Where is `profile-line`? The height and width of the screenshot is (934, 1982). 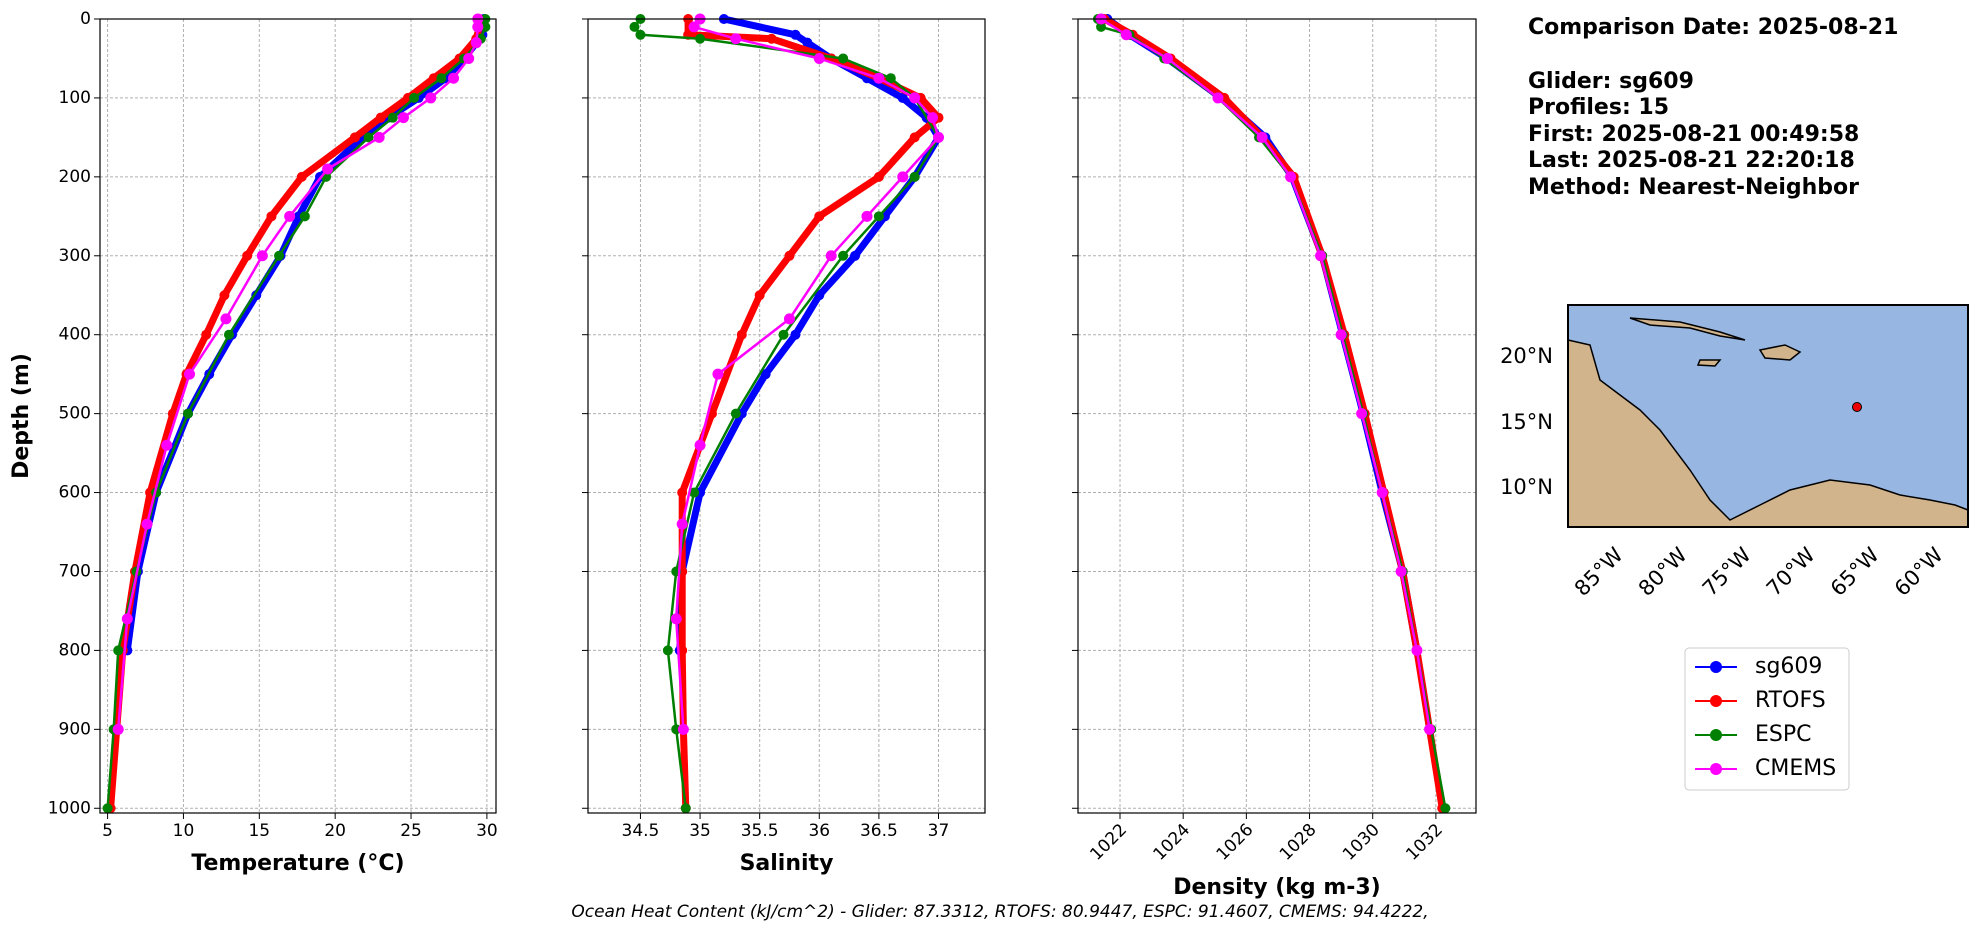
profile-line is located at coordinates (786, 413).